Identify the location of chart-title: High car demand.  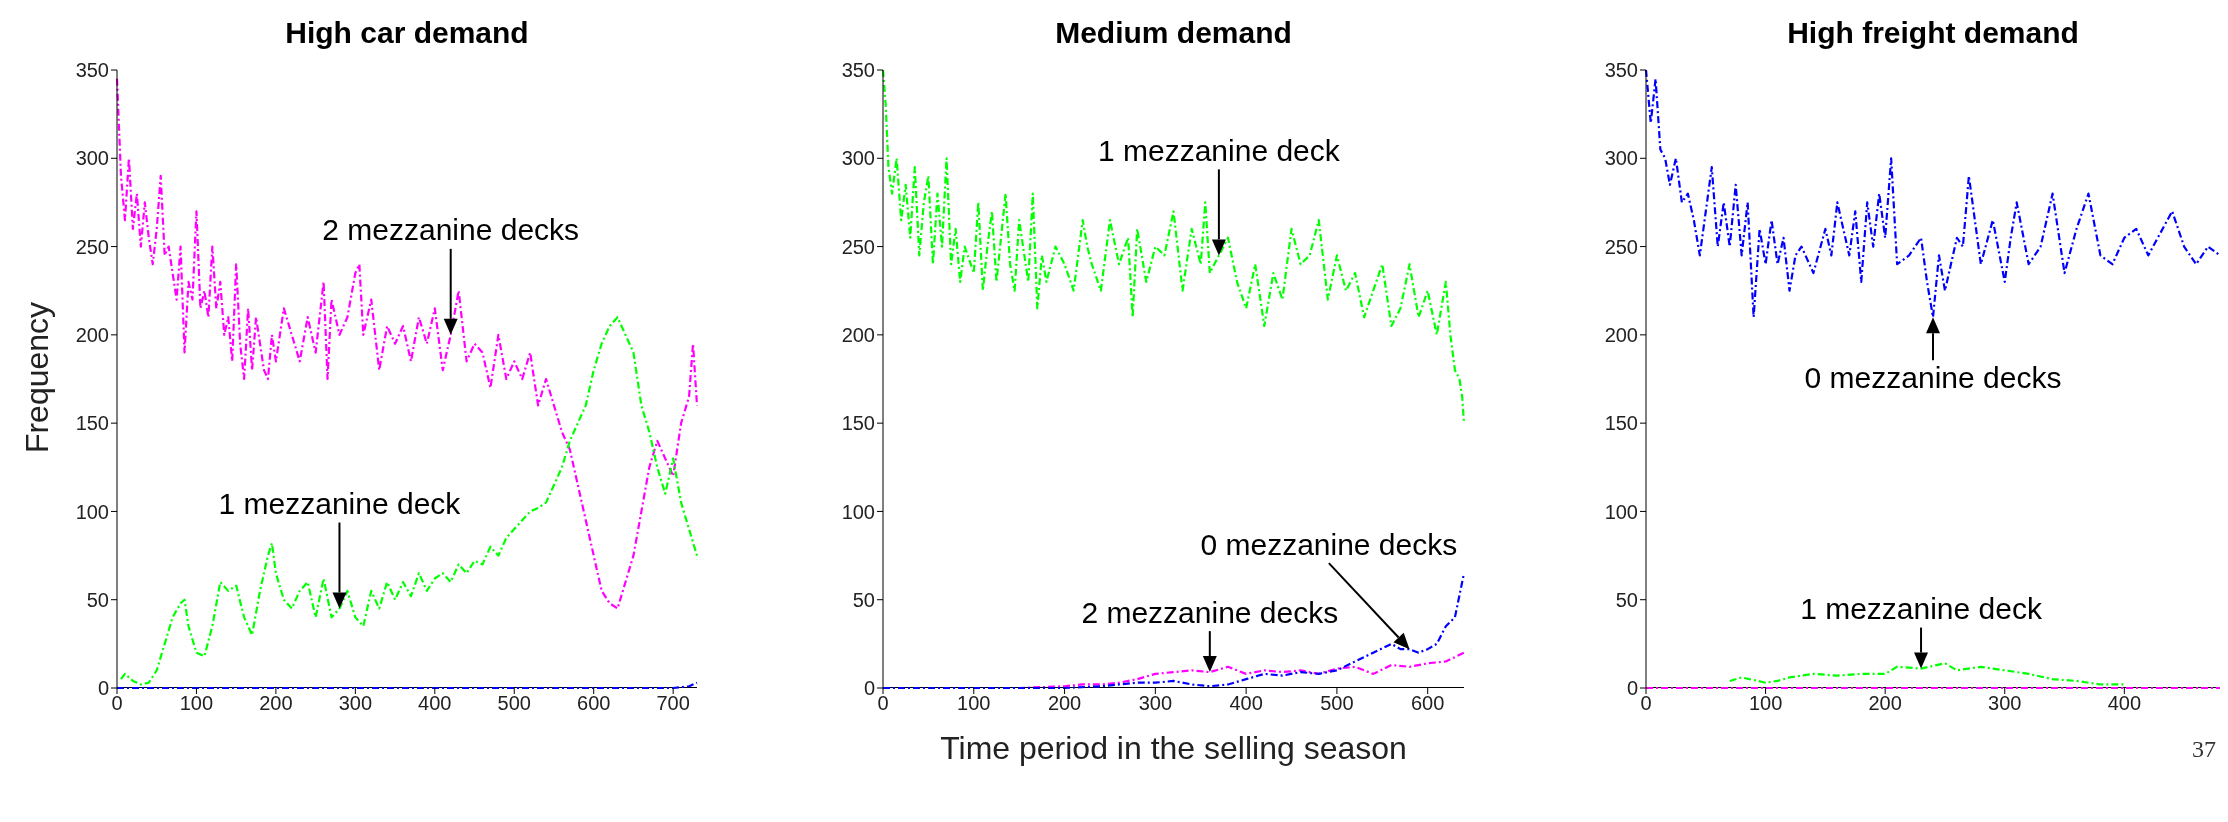
(407, 33).